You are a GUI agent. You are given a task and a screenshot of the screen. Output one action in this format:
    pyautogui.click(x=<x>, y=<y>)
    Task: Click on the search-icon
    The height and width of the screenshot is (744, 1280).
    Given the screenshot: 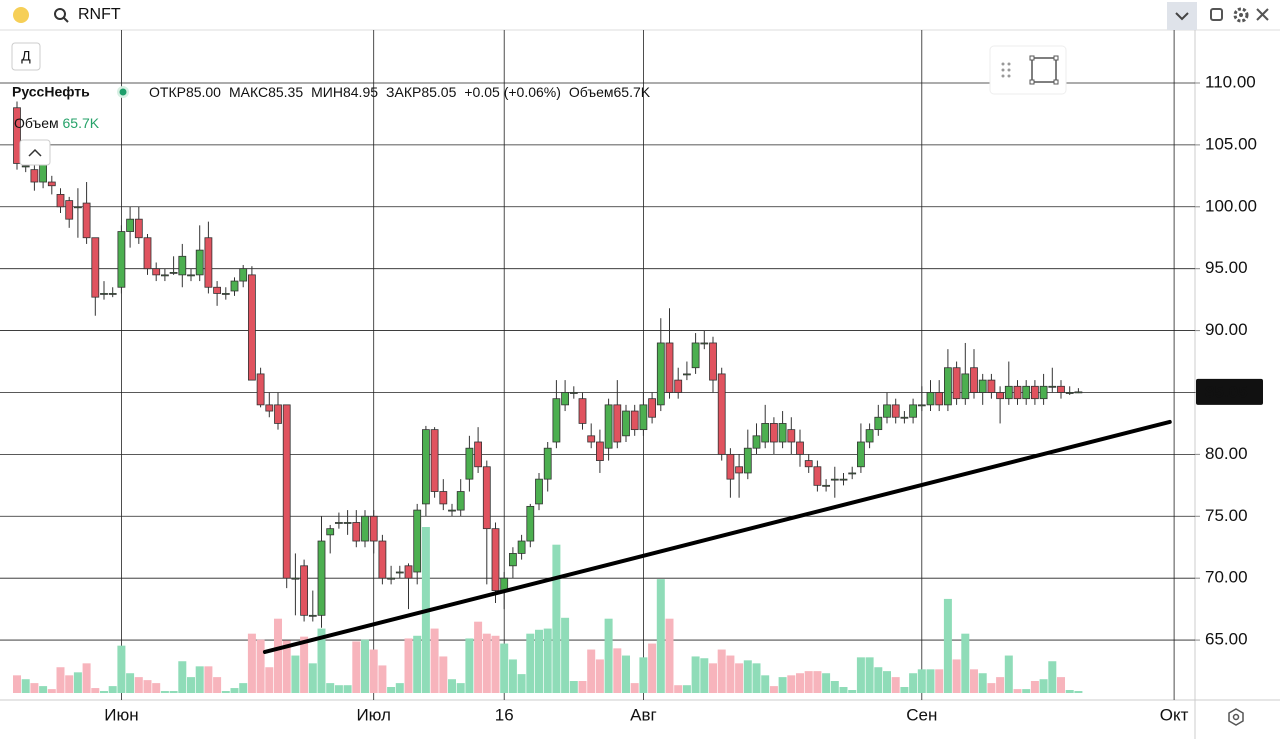 What is the action you would take?
    pyautogui.click(x=61, y=15)
    